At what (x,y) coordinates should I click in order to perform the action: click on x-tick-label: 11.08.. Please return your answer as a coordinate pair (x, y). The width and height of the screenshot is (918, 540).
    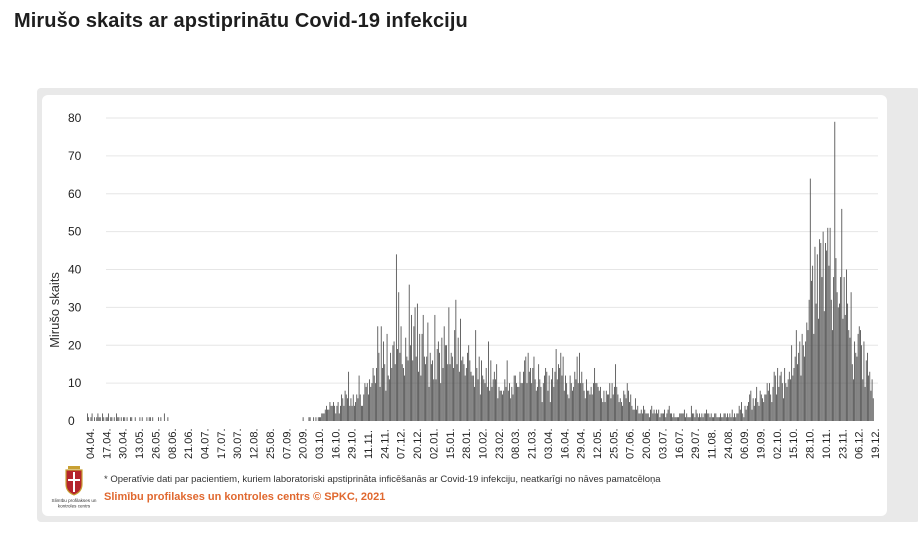
    Looking at the image, I should click on (713, 444).